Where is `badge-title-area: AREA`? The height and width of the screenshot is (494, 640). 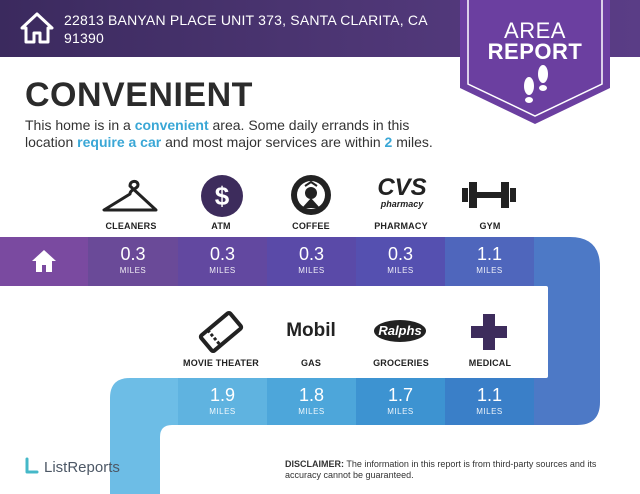 badge-title-area: AREA is located at coordinates (535, 30).